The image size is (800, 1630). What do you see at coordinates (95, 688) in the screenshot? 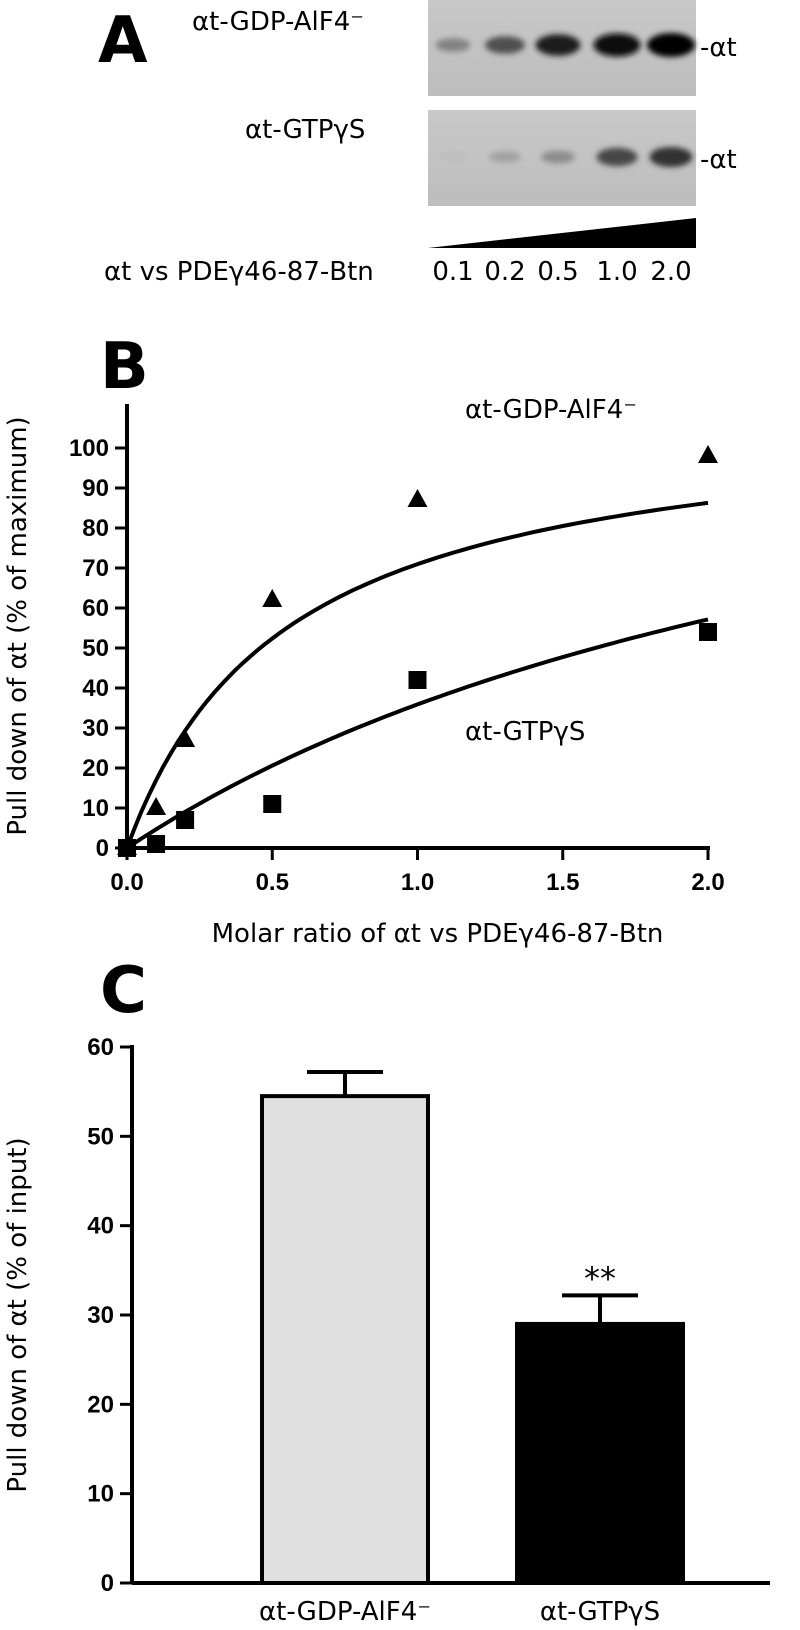
I see `chart-b-y-tick-label: 40` at bounding box center [95, 688].